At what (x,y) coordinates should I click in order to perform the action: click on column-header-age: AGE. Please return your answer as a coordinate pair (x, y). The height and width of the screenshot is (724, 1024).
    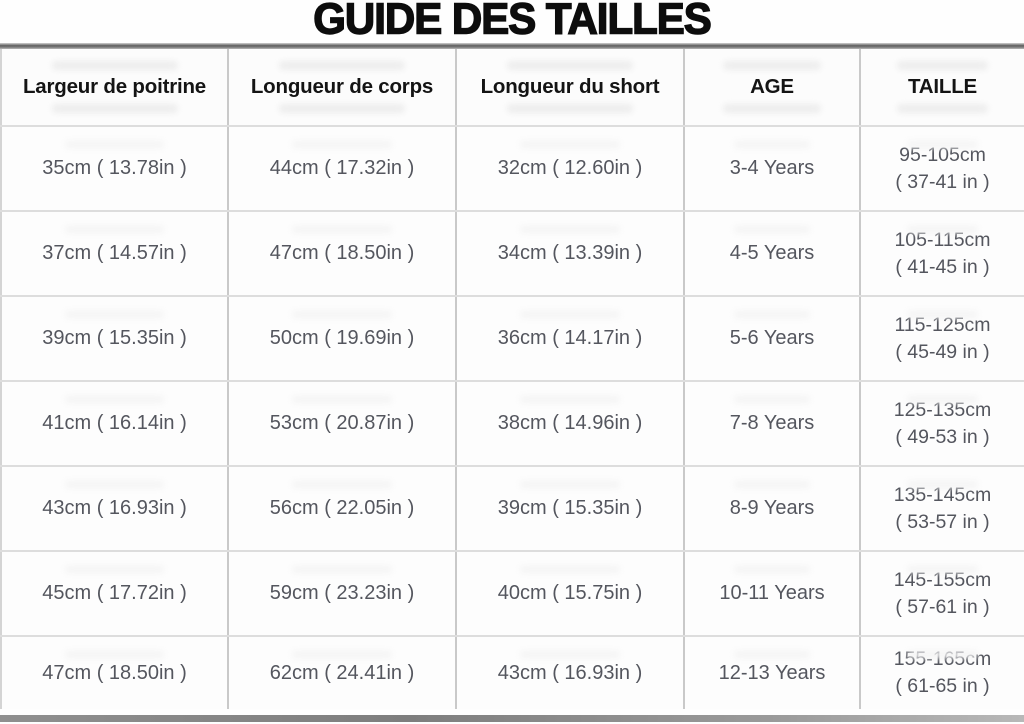
    Looking at the image, I should click on (772, 88).